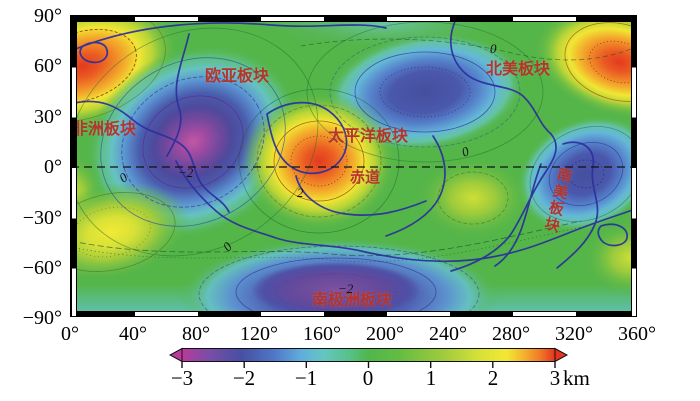  Describe the element at coordinates (196, 334) in the screenshot. I see `x-tick-80: 80°` at that location.